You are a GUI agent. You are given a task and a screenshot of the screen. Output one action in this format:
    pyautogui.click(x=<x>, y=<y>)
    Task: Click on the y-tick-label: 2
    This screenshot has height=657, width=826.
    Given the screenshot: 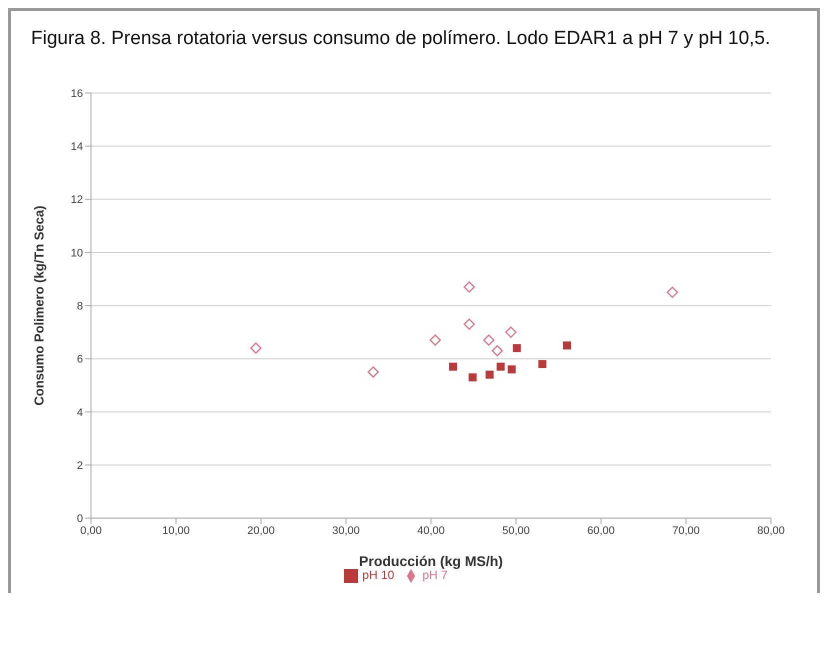 What is the action you would take?
    pyautogui.click(x=79, y=466)
    